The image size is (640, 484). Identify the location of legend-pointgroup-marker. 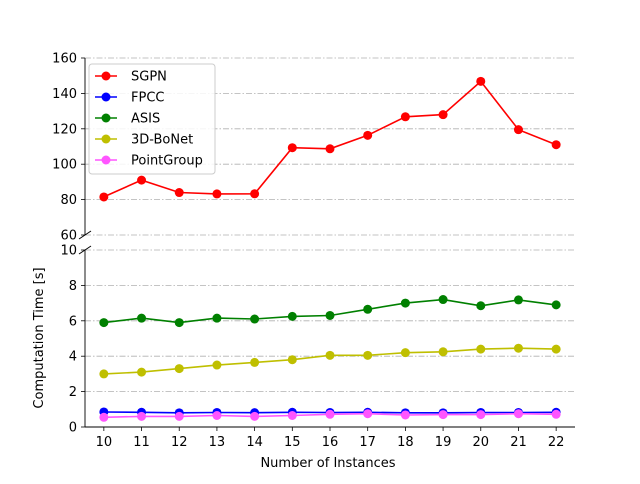
(106, 160).